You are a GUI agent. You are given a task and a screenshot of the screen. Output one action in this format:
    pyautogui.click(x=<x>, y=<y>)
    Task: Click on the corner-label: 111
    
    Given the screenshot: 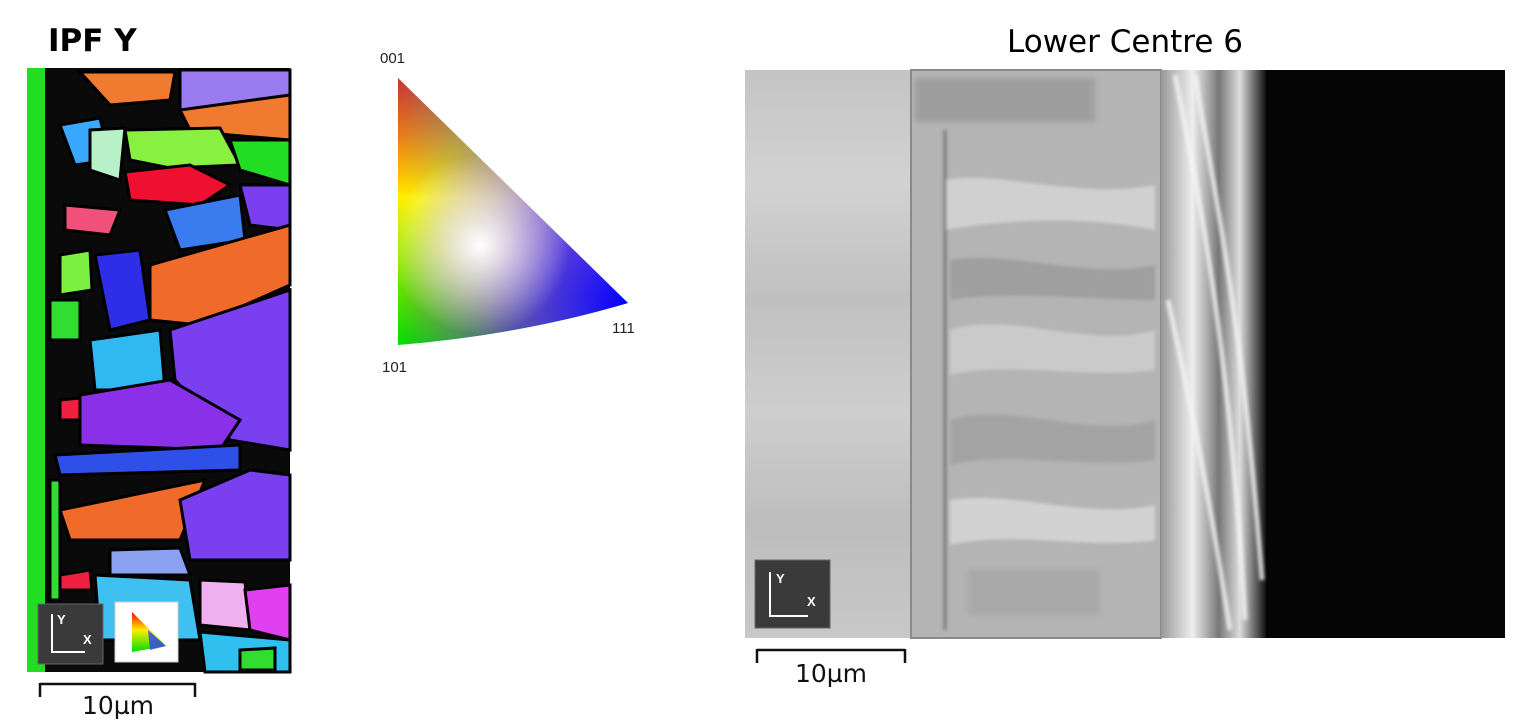 What is the action you would take?
    pyautogui.click(x=623, y=328)
    